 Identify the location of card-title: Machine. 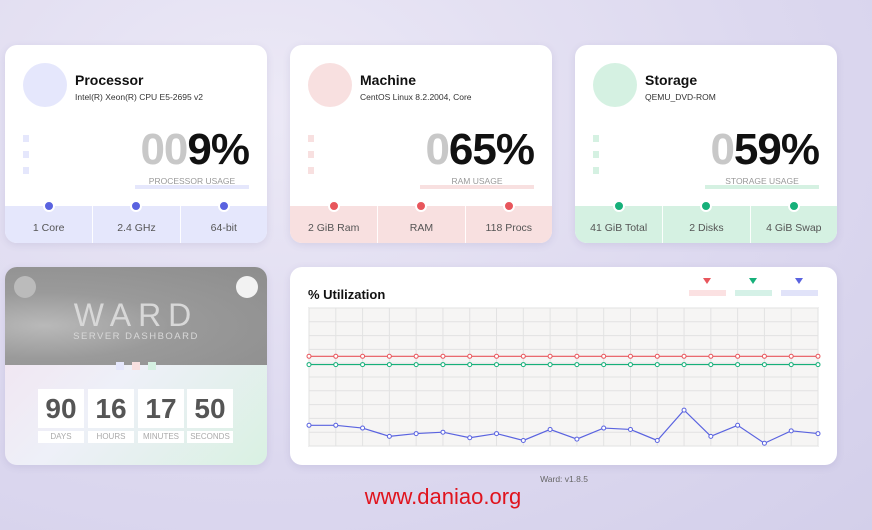
(388, 80).